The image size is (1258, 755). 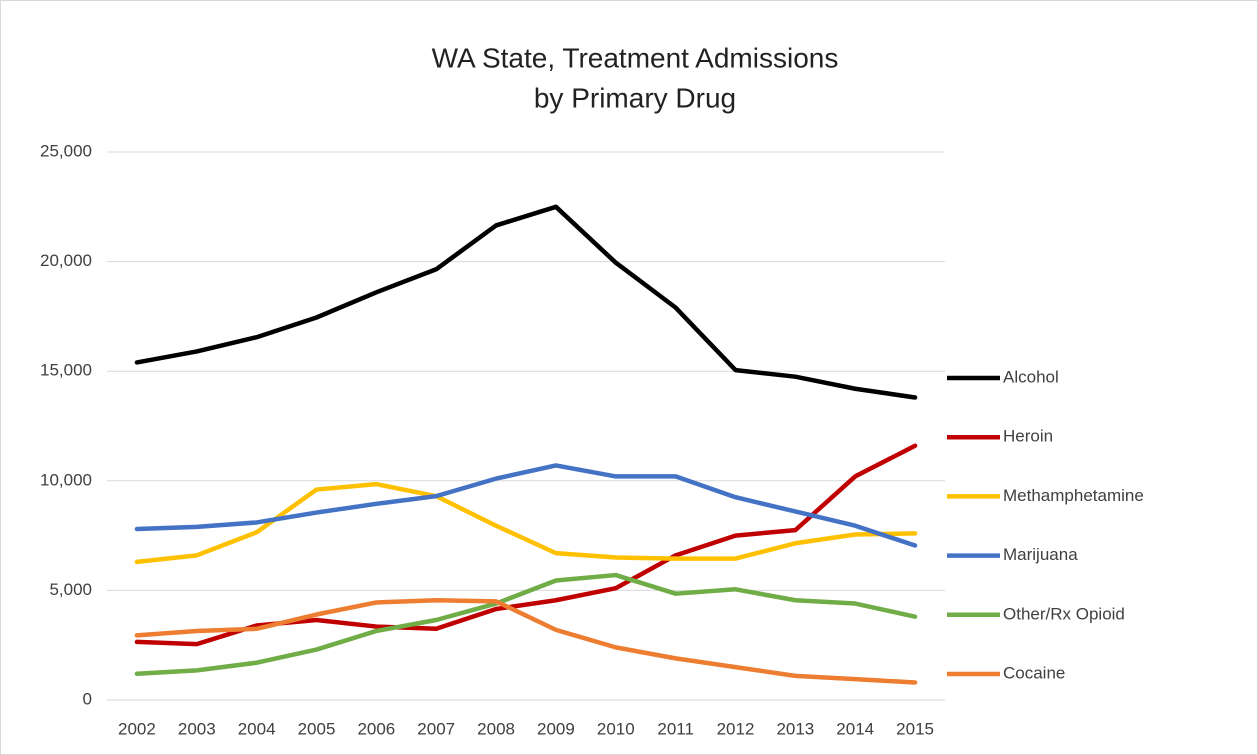 What do you see at coordinates (66, 370) in the screenshot?
I see `y-tick-label: 15,000` at bounding box center [66, 370].